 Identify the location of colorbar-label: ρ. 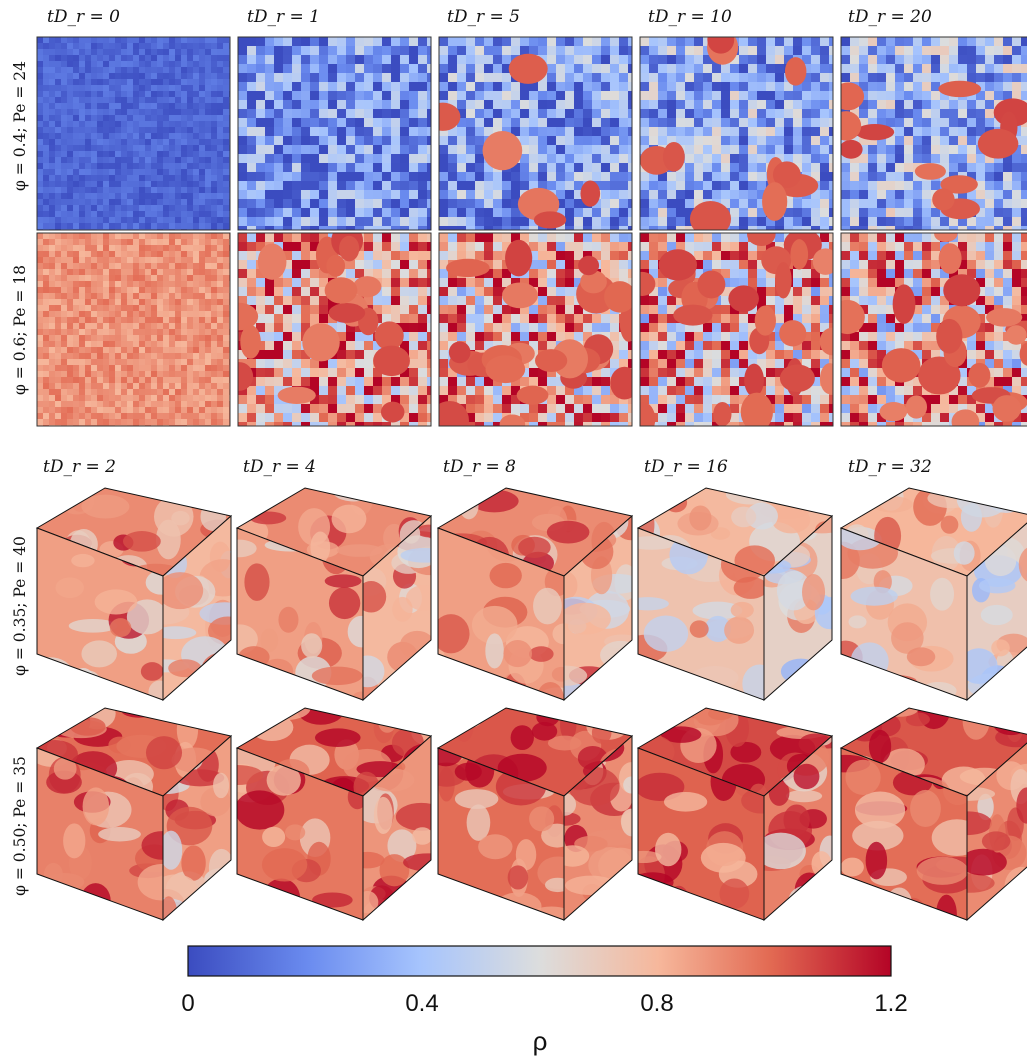
(540, 1041).